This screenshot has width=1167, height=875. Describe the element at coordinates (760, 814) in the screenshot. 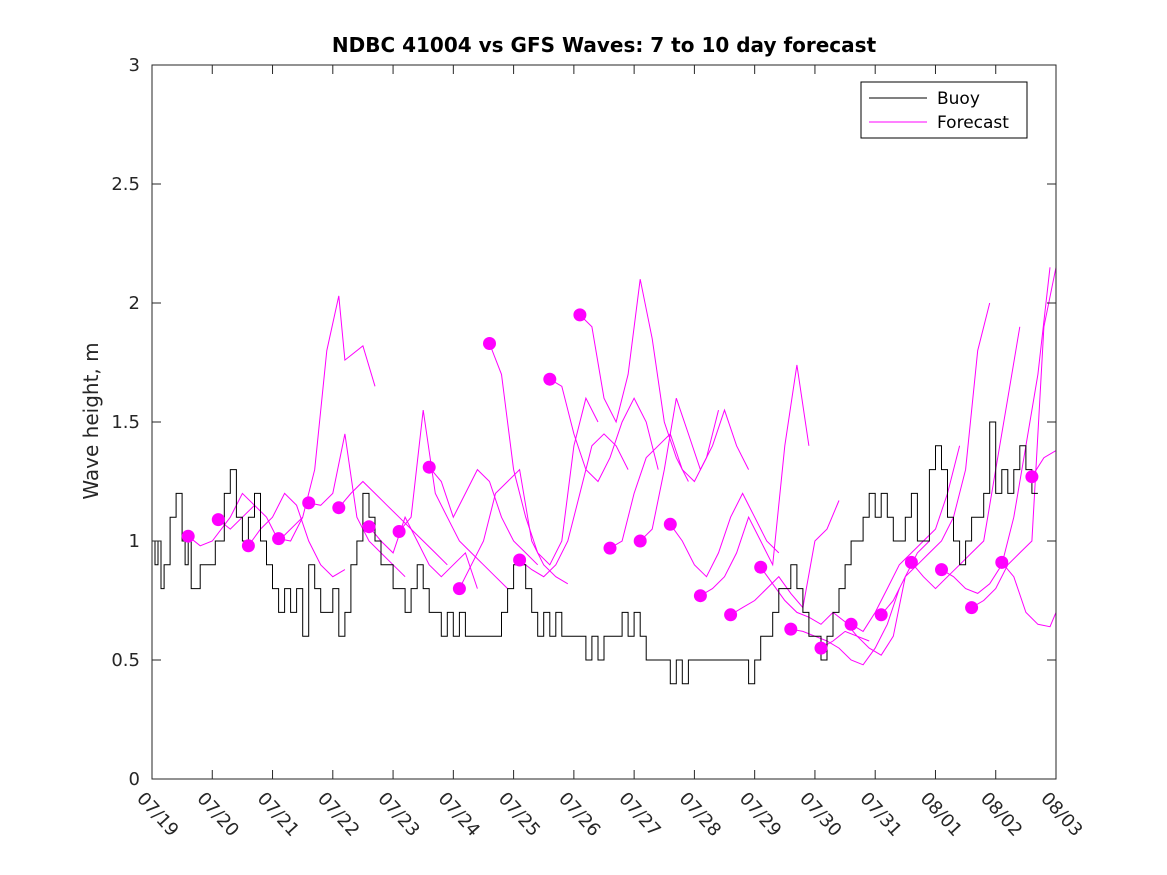

I see `x-tick-label: 07/29` at that location.